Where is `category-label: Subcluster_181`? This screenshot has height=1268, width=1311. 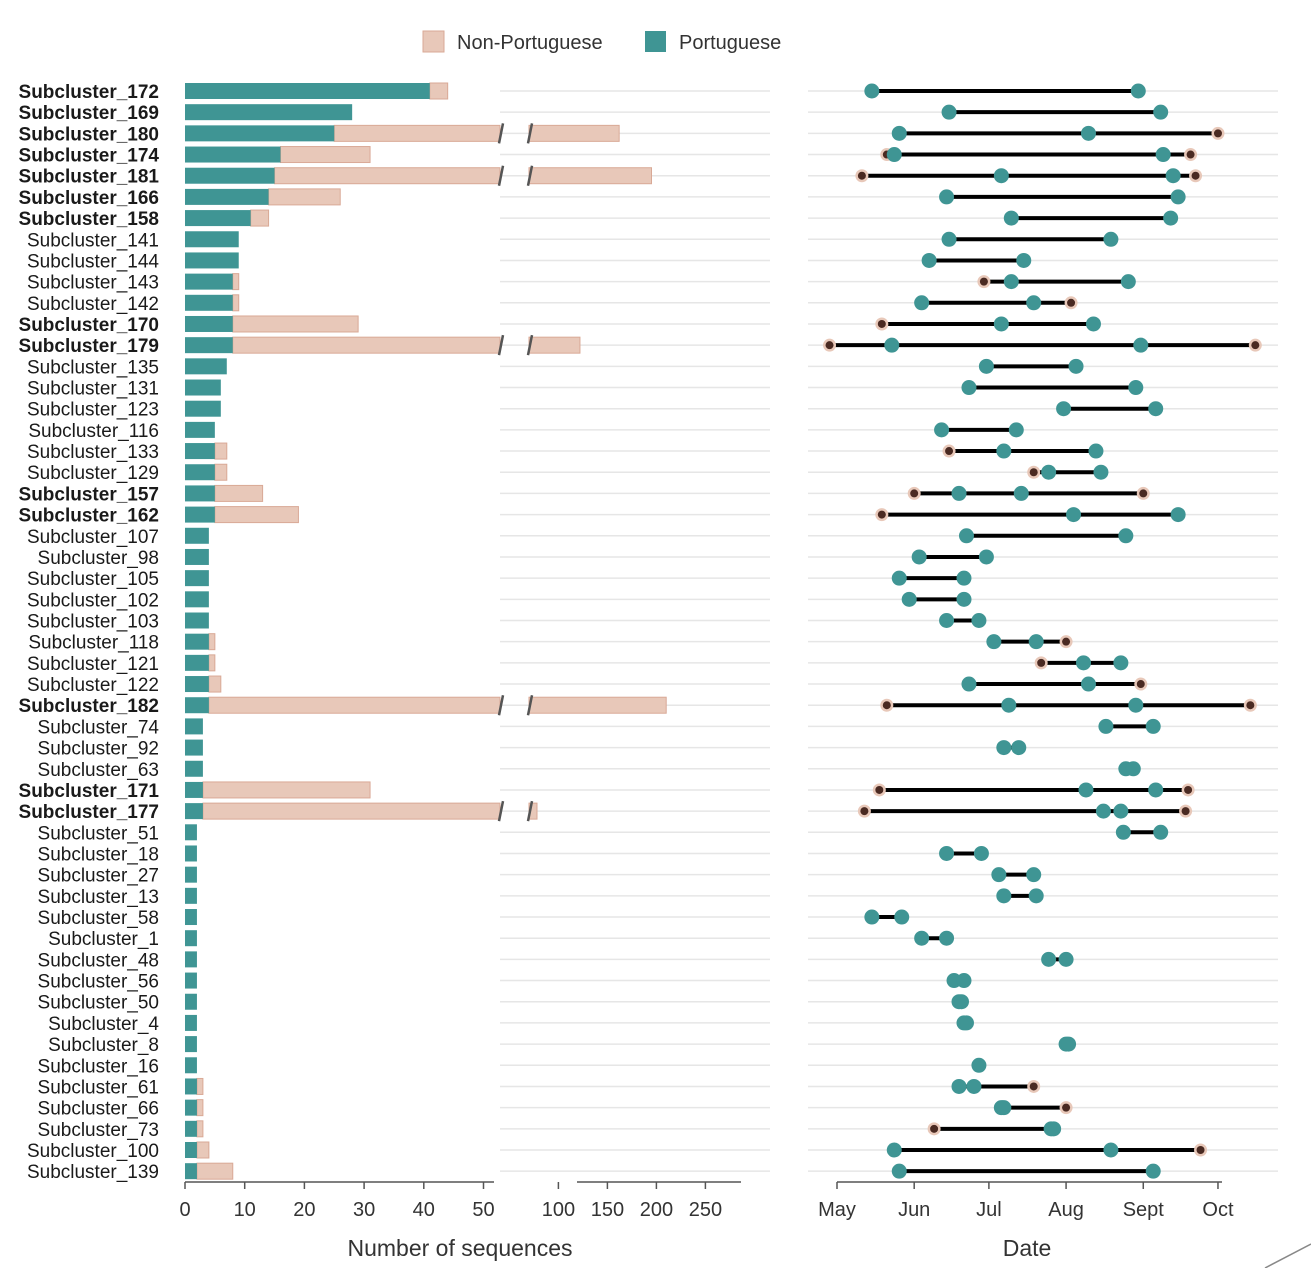
category-label: Subcluster_181 is located at coordinates (89, 177).